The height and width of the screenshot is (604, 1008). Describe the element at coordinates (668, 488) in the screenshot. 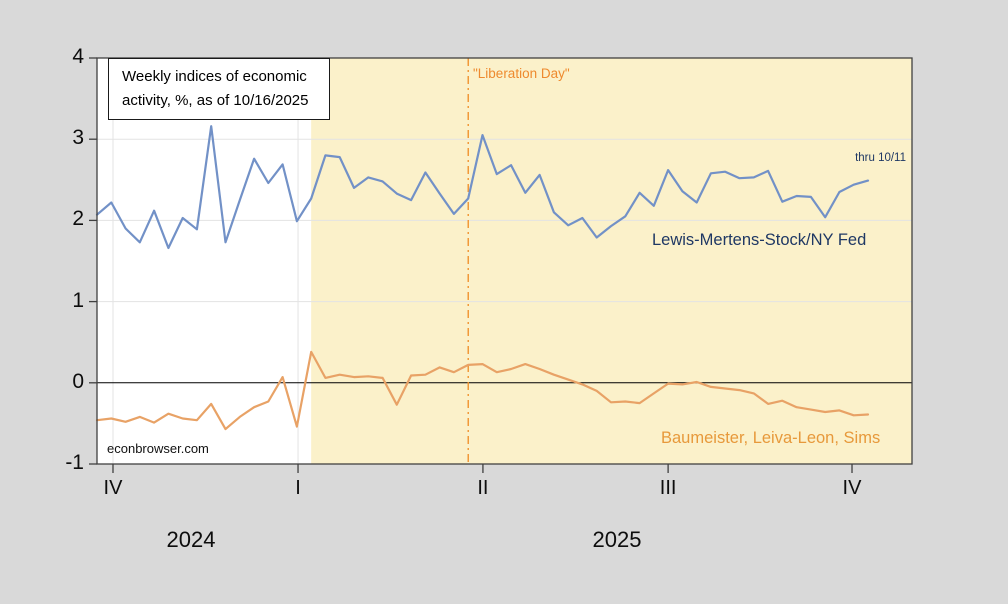

I see `x-tick-label: III` at that location.